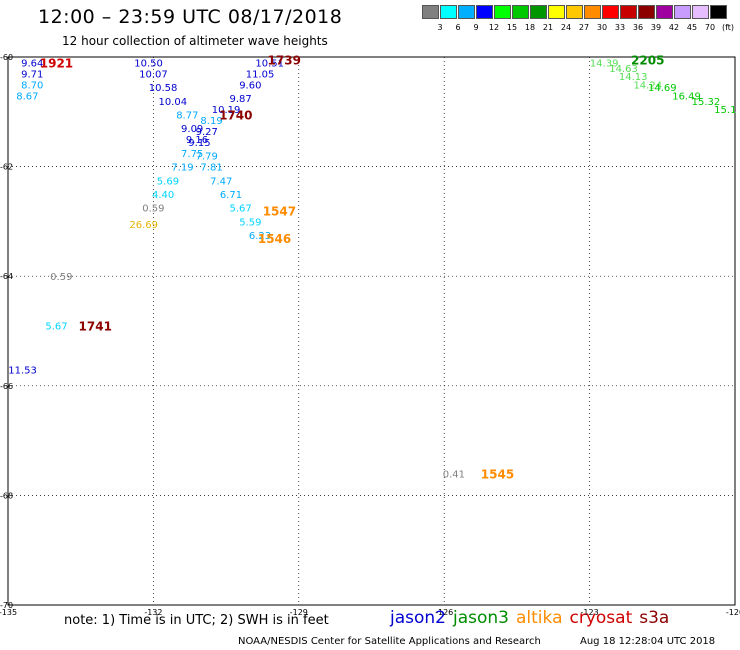 The image size is (740, 650). I want to click on legend-entry: s3a, so click(654, 618).